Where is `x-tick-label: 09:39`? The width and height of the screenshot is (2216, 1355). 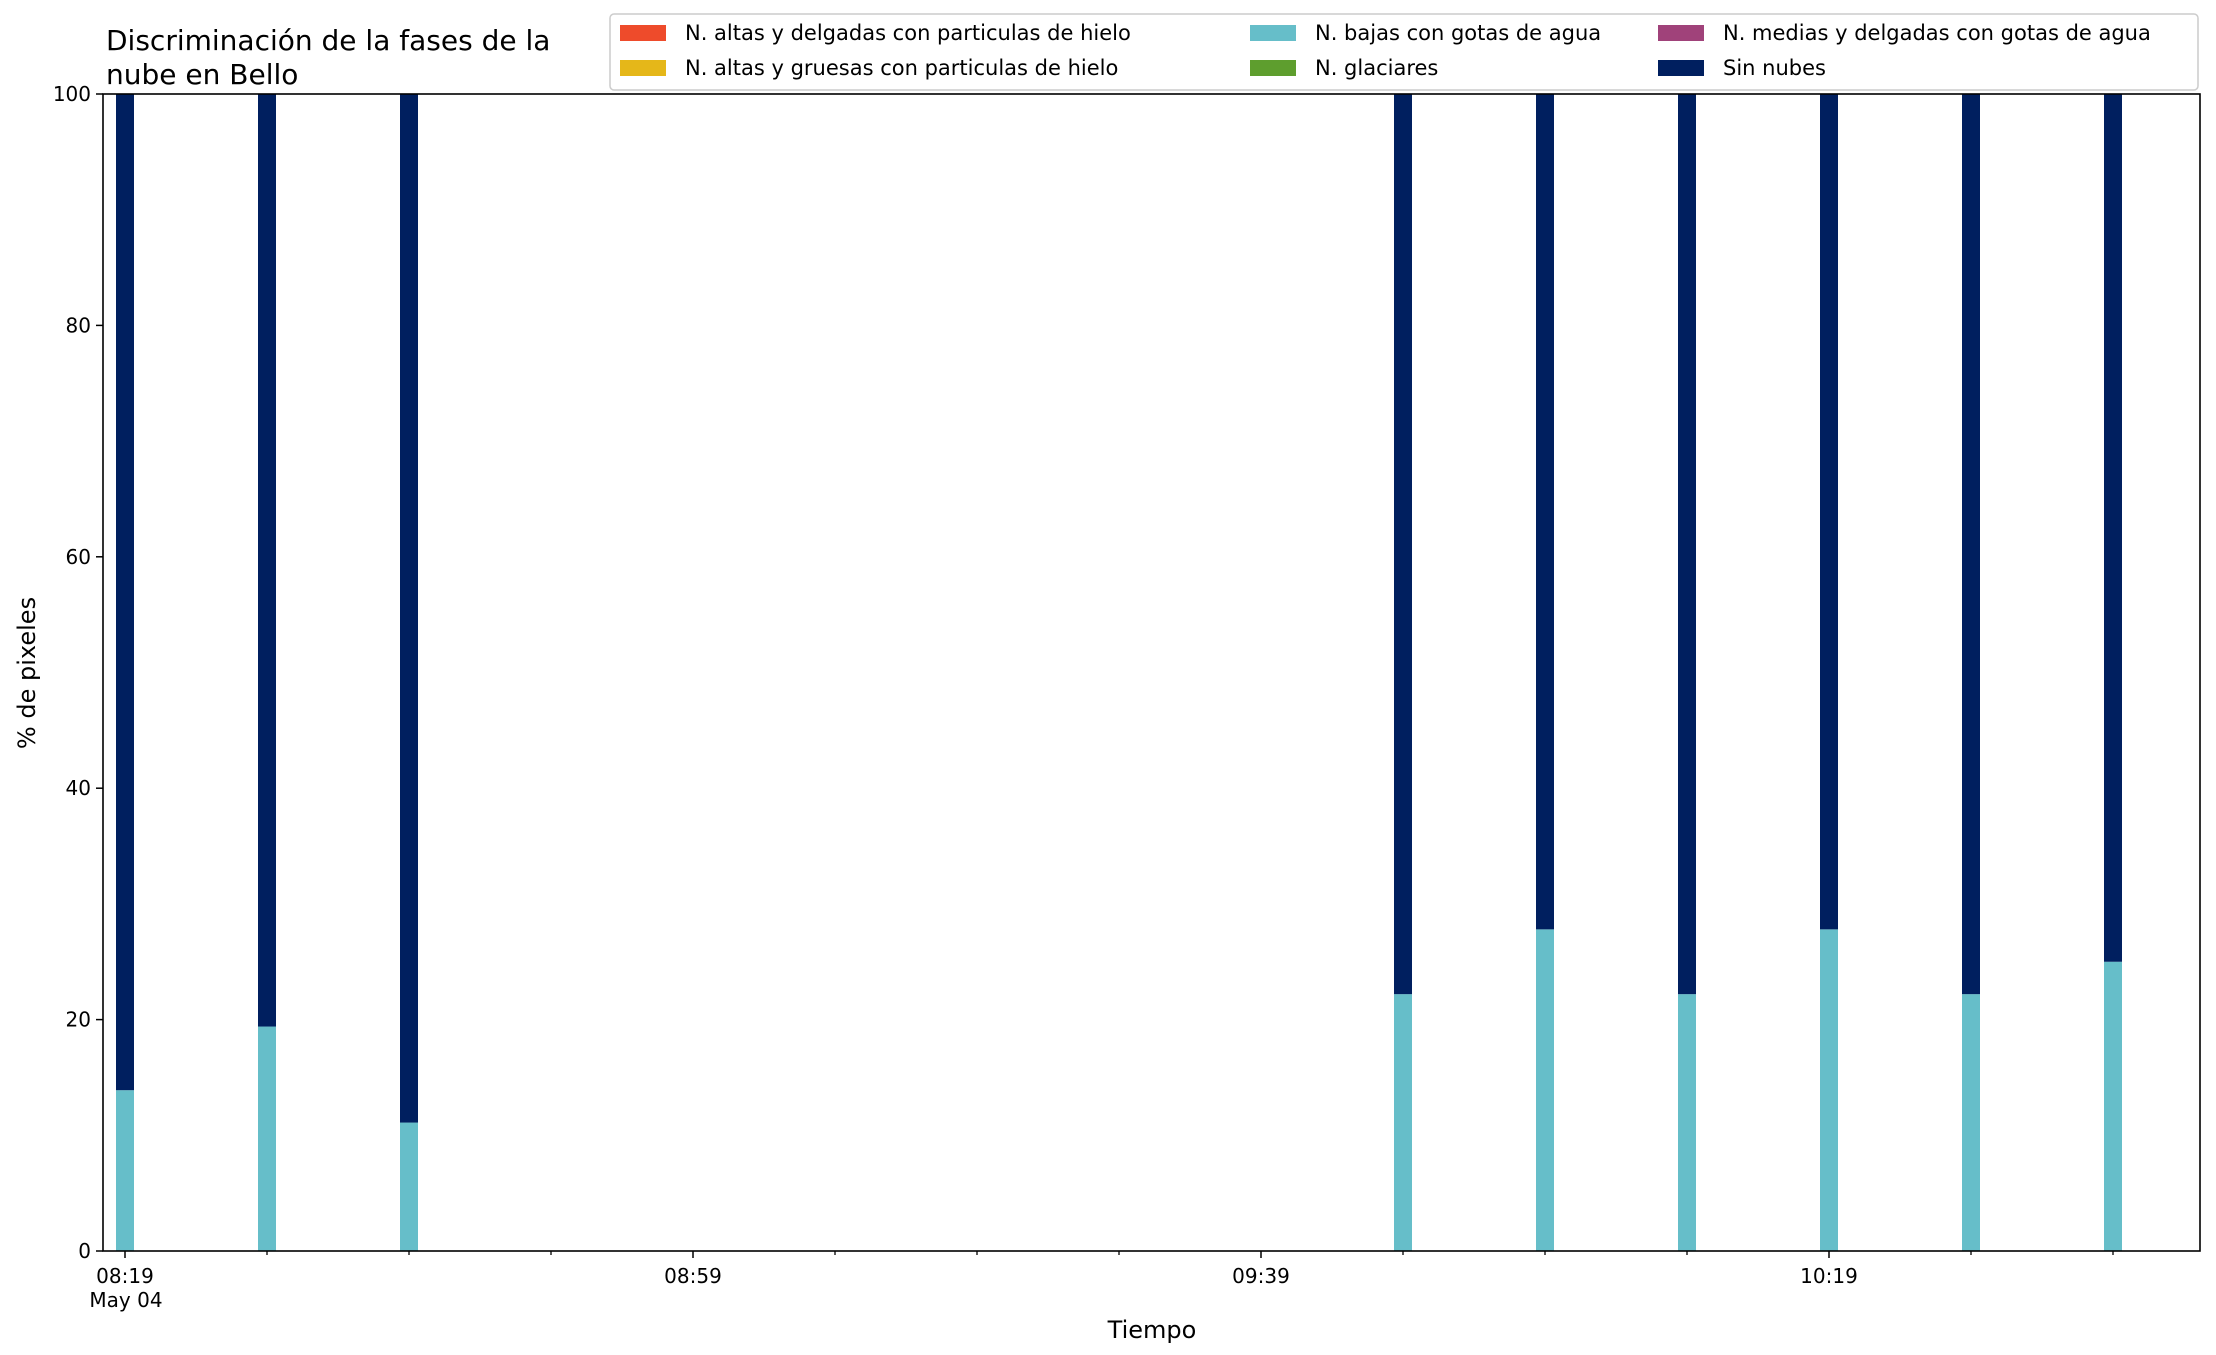 x-tick-label: 09:39 is located at coordinates (1261, 1276).